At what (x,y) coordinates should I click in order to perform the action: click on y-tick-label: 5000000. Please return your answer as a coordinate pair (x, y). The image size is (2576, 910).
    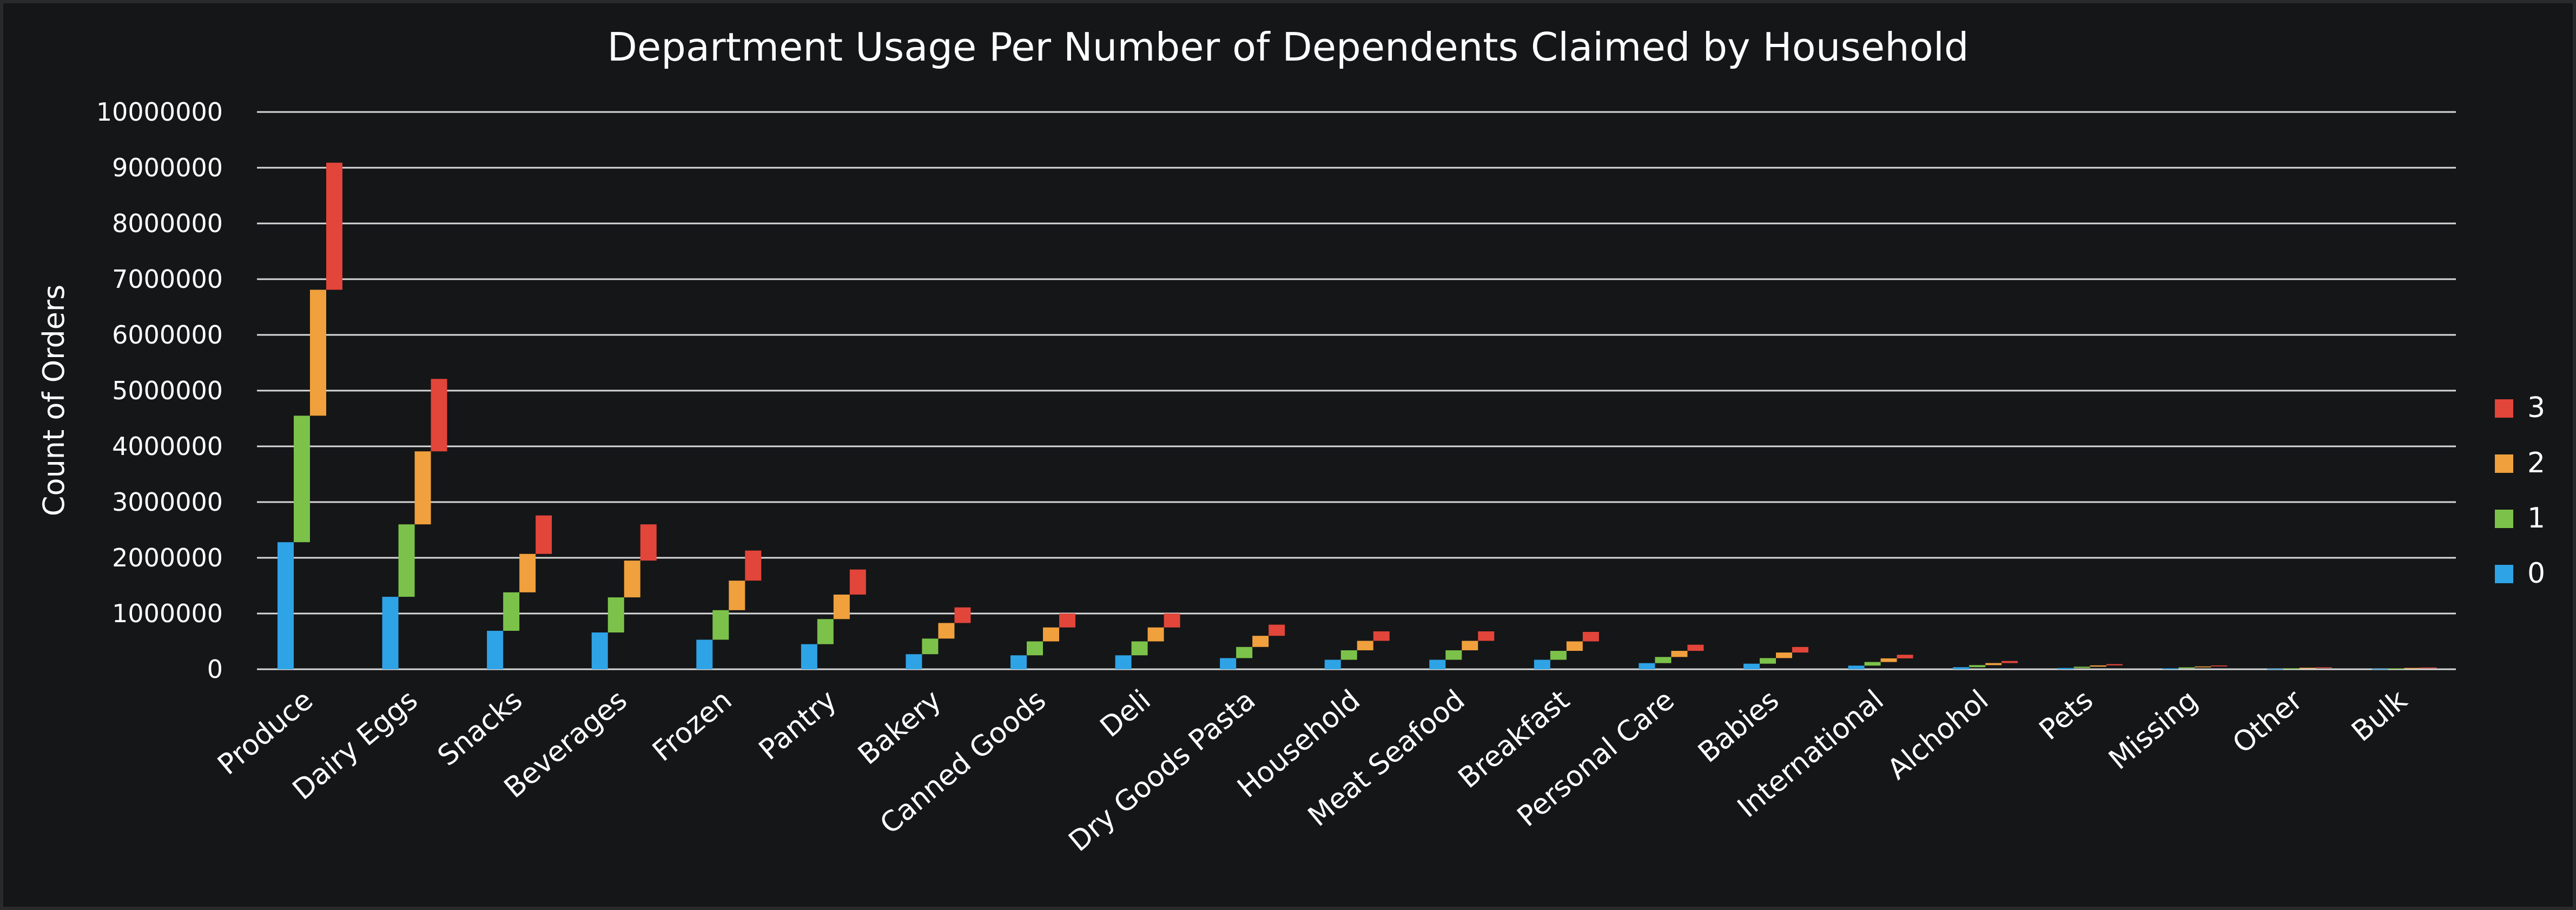
    Looking at the image, I should click on (167, 390).